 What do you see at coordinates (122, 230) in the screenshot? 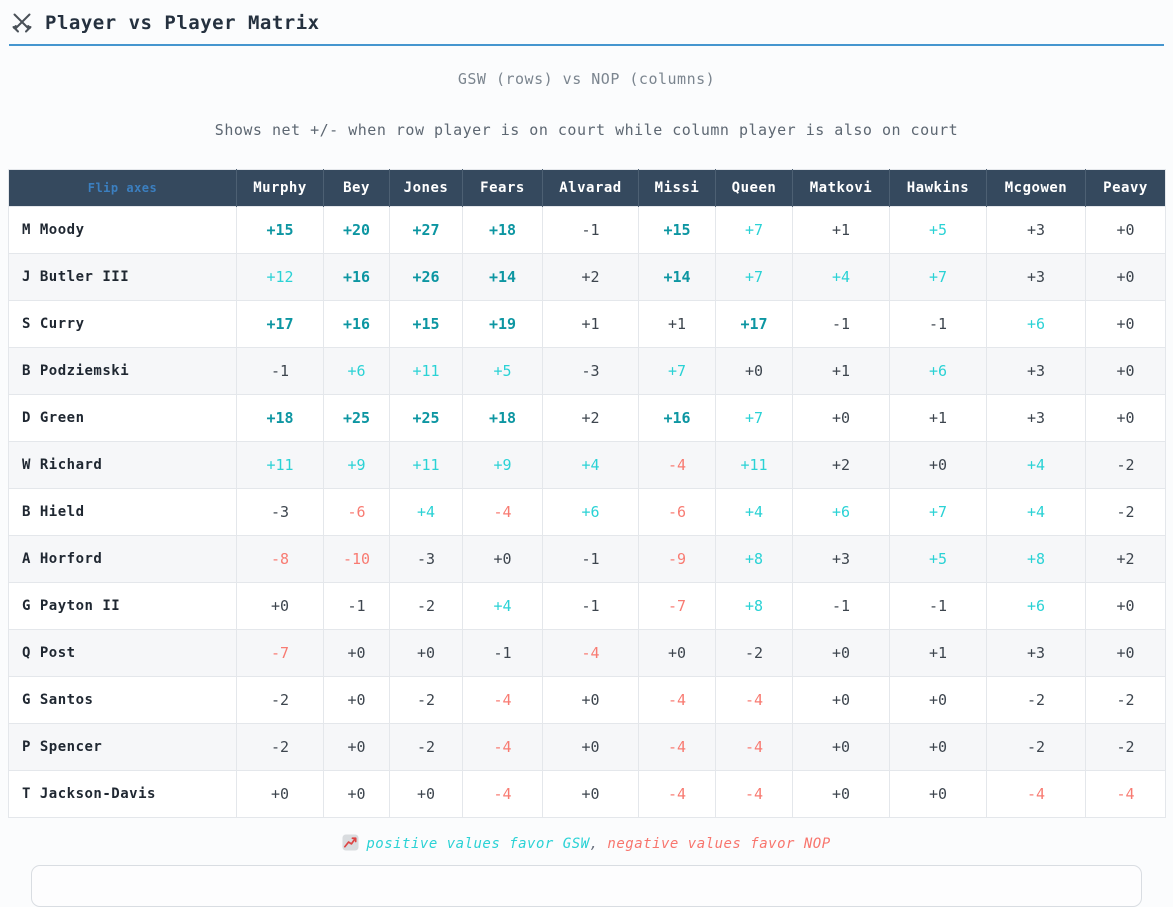
I see `row-label: M Moody` at bounding box center [122, 230].